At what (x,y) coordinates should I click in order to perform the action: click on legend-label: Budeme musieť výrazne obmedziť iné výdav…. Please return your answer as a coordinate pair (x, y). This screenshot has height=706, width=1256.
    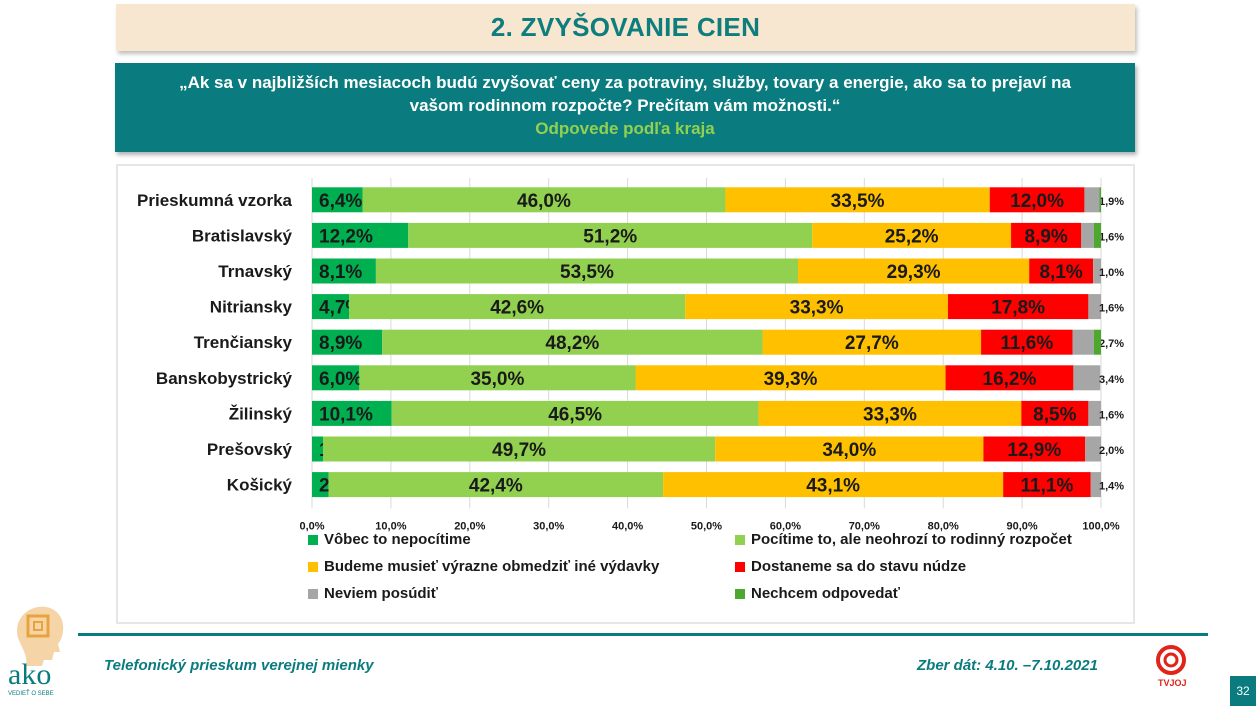
    Looking at the image, I should click on (492, 566).